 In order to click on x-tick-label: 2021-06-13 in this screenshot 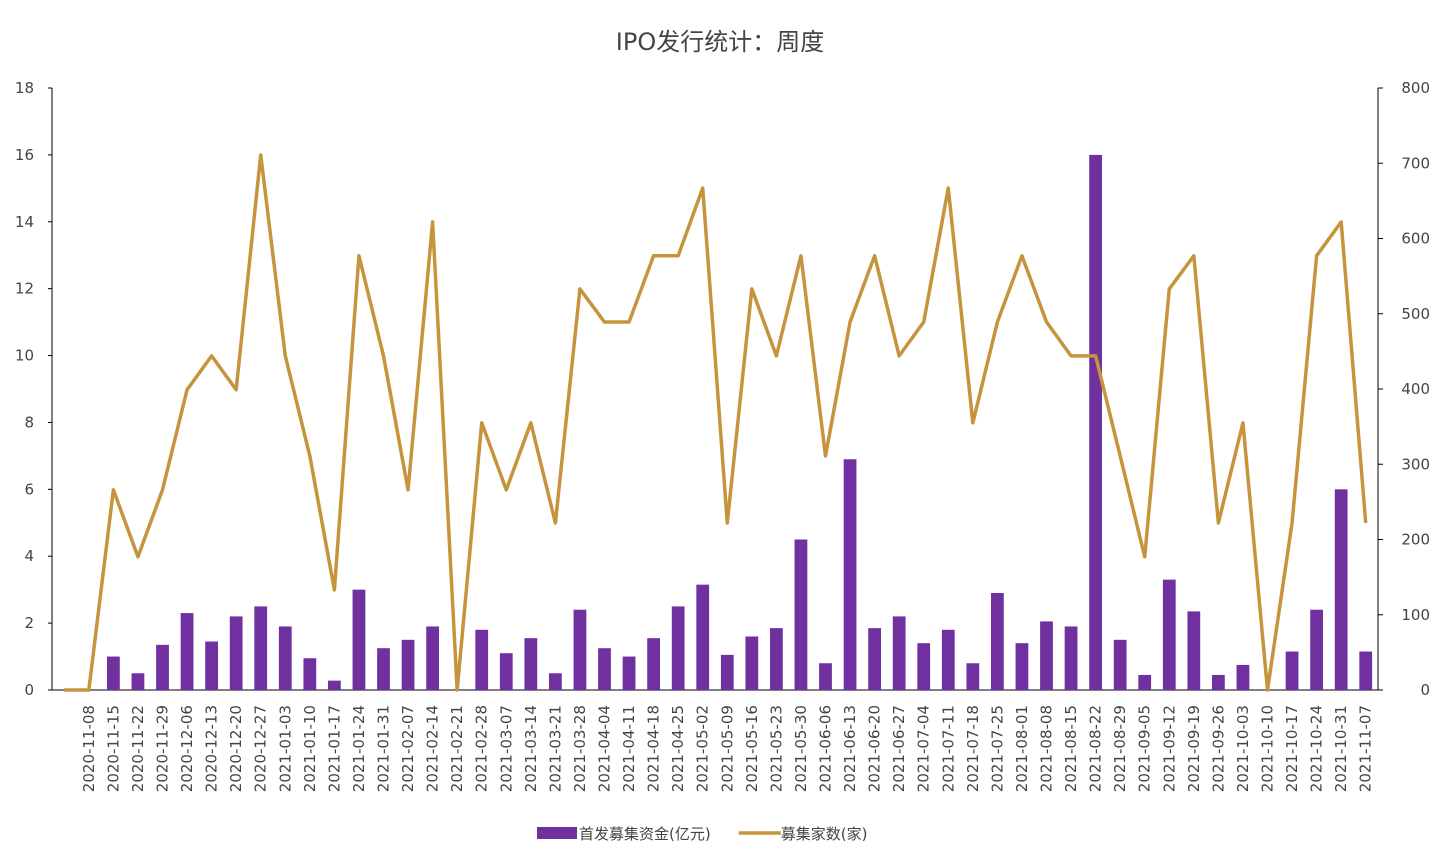, I will do `click(850, 748)`.